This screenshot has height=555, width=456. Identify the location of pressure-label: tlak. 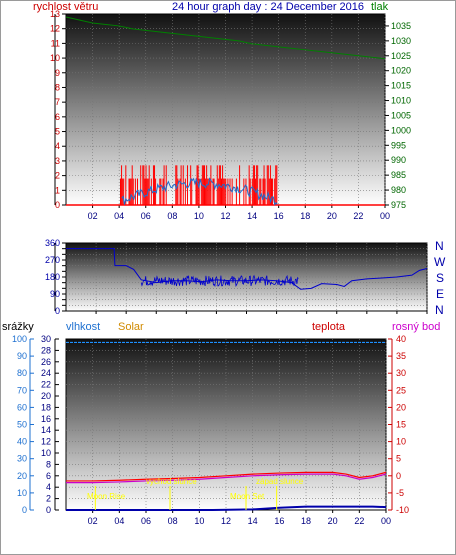
(380, 7).